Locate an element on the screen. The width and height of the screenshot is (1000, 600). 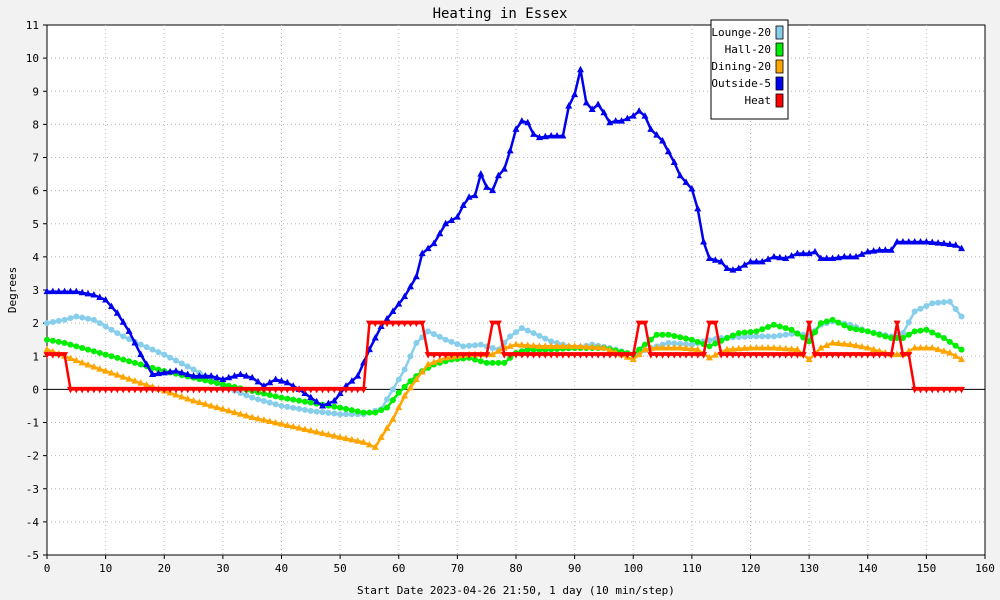
x-tick-label: 90 is located at coordinates (574, 568).